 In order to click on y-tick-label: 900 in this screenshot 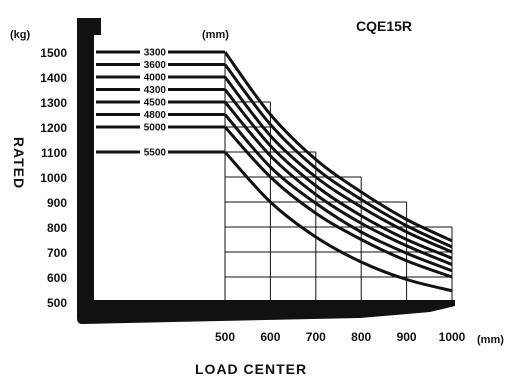, I will do `click(57, 203)`.